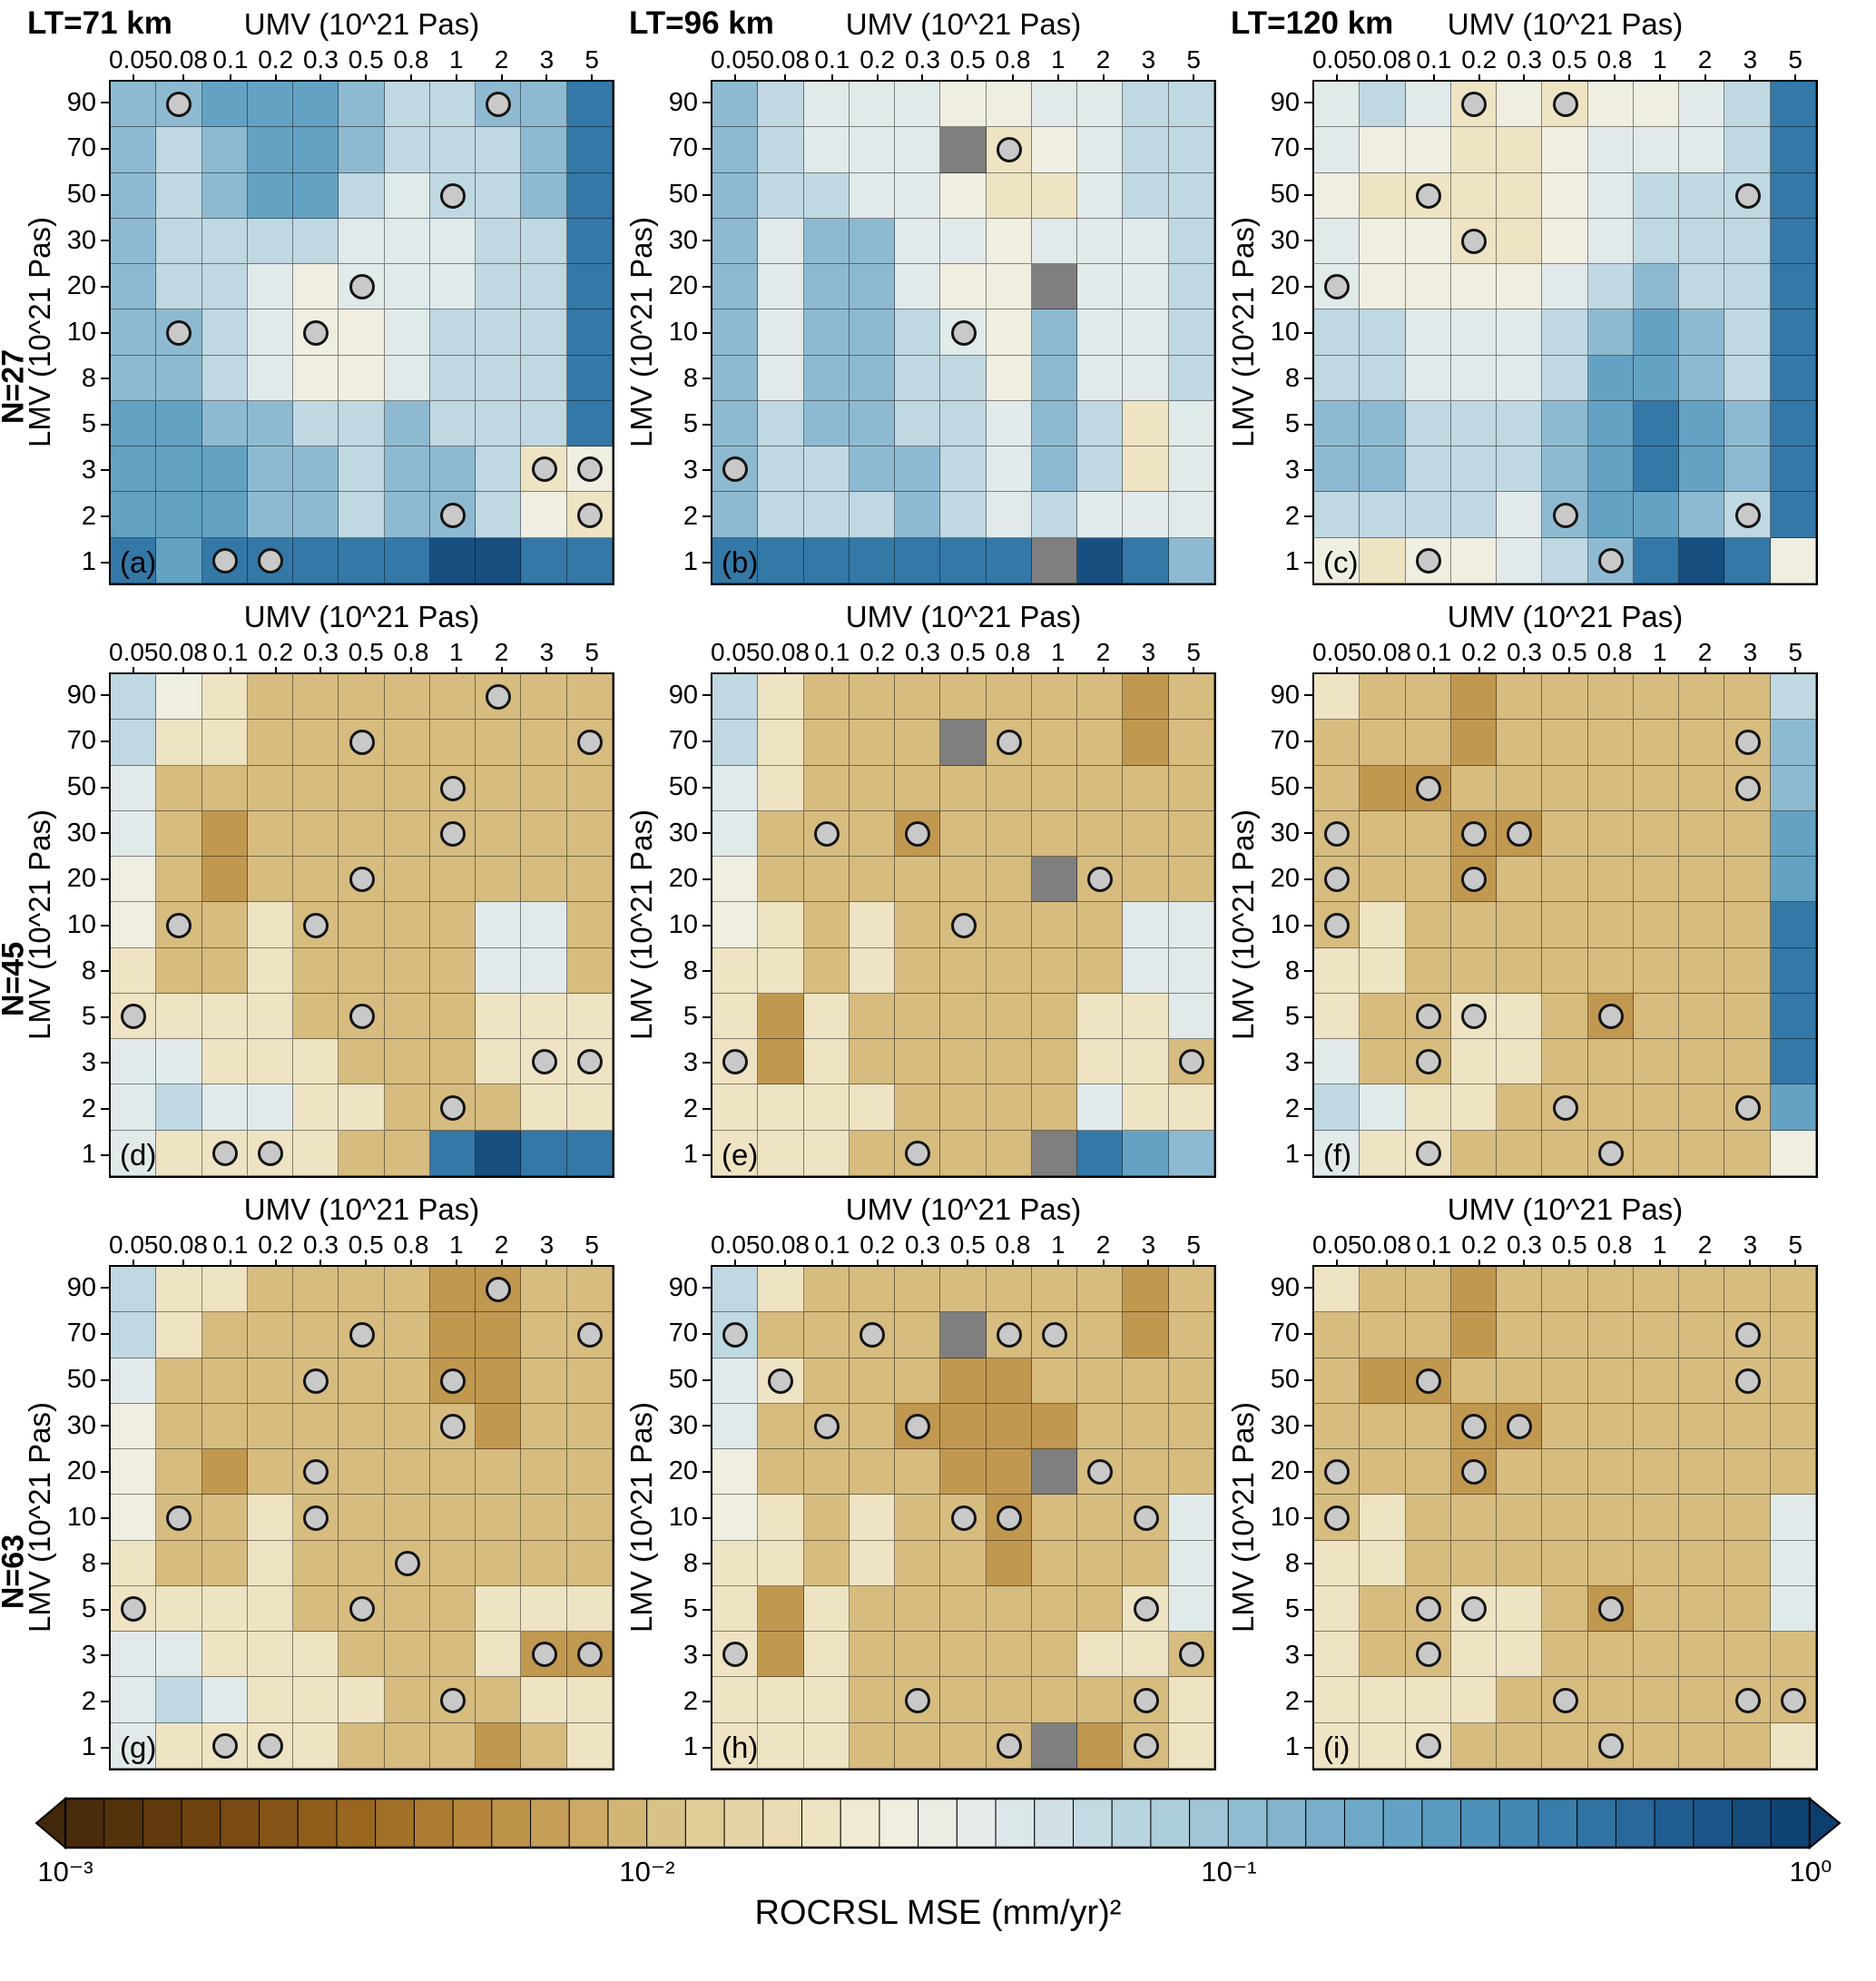 The width and height of the screenshot is (1876, 1981). What do you see at coordinates (83, 1656) in the screenshot?
I see `y-tick-label: 3` at bounding box center [83, 1656].